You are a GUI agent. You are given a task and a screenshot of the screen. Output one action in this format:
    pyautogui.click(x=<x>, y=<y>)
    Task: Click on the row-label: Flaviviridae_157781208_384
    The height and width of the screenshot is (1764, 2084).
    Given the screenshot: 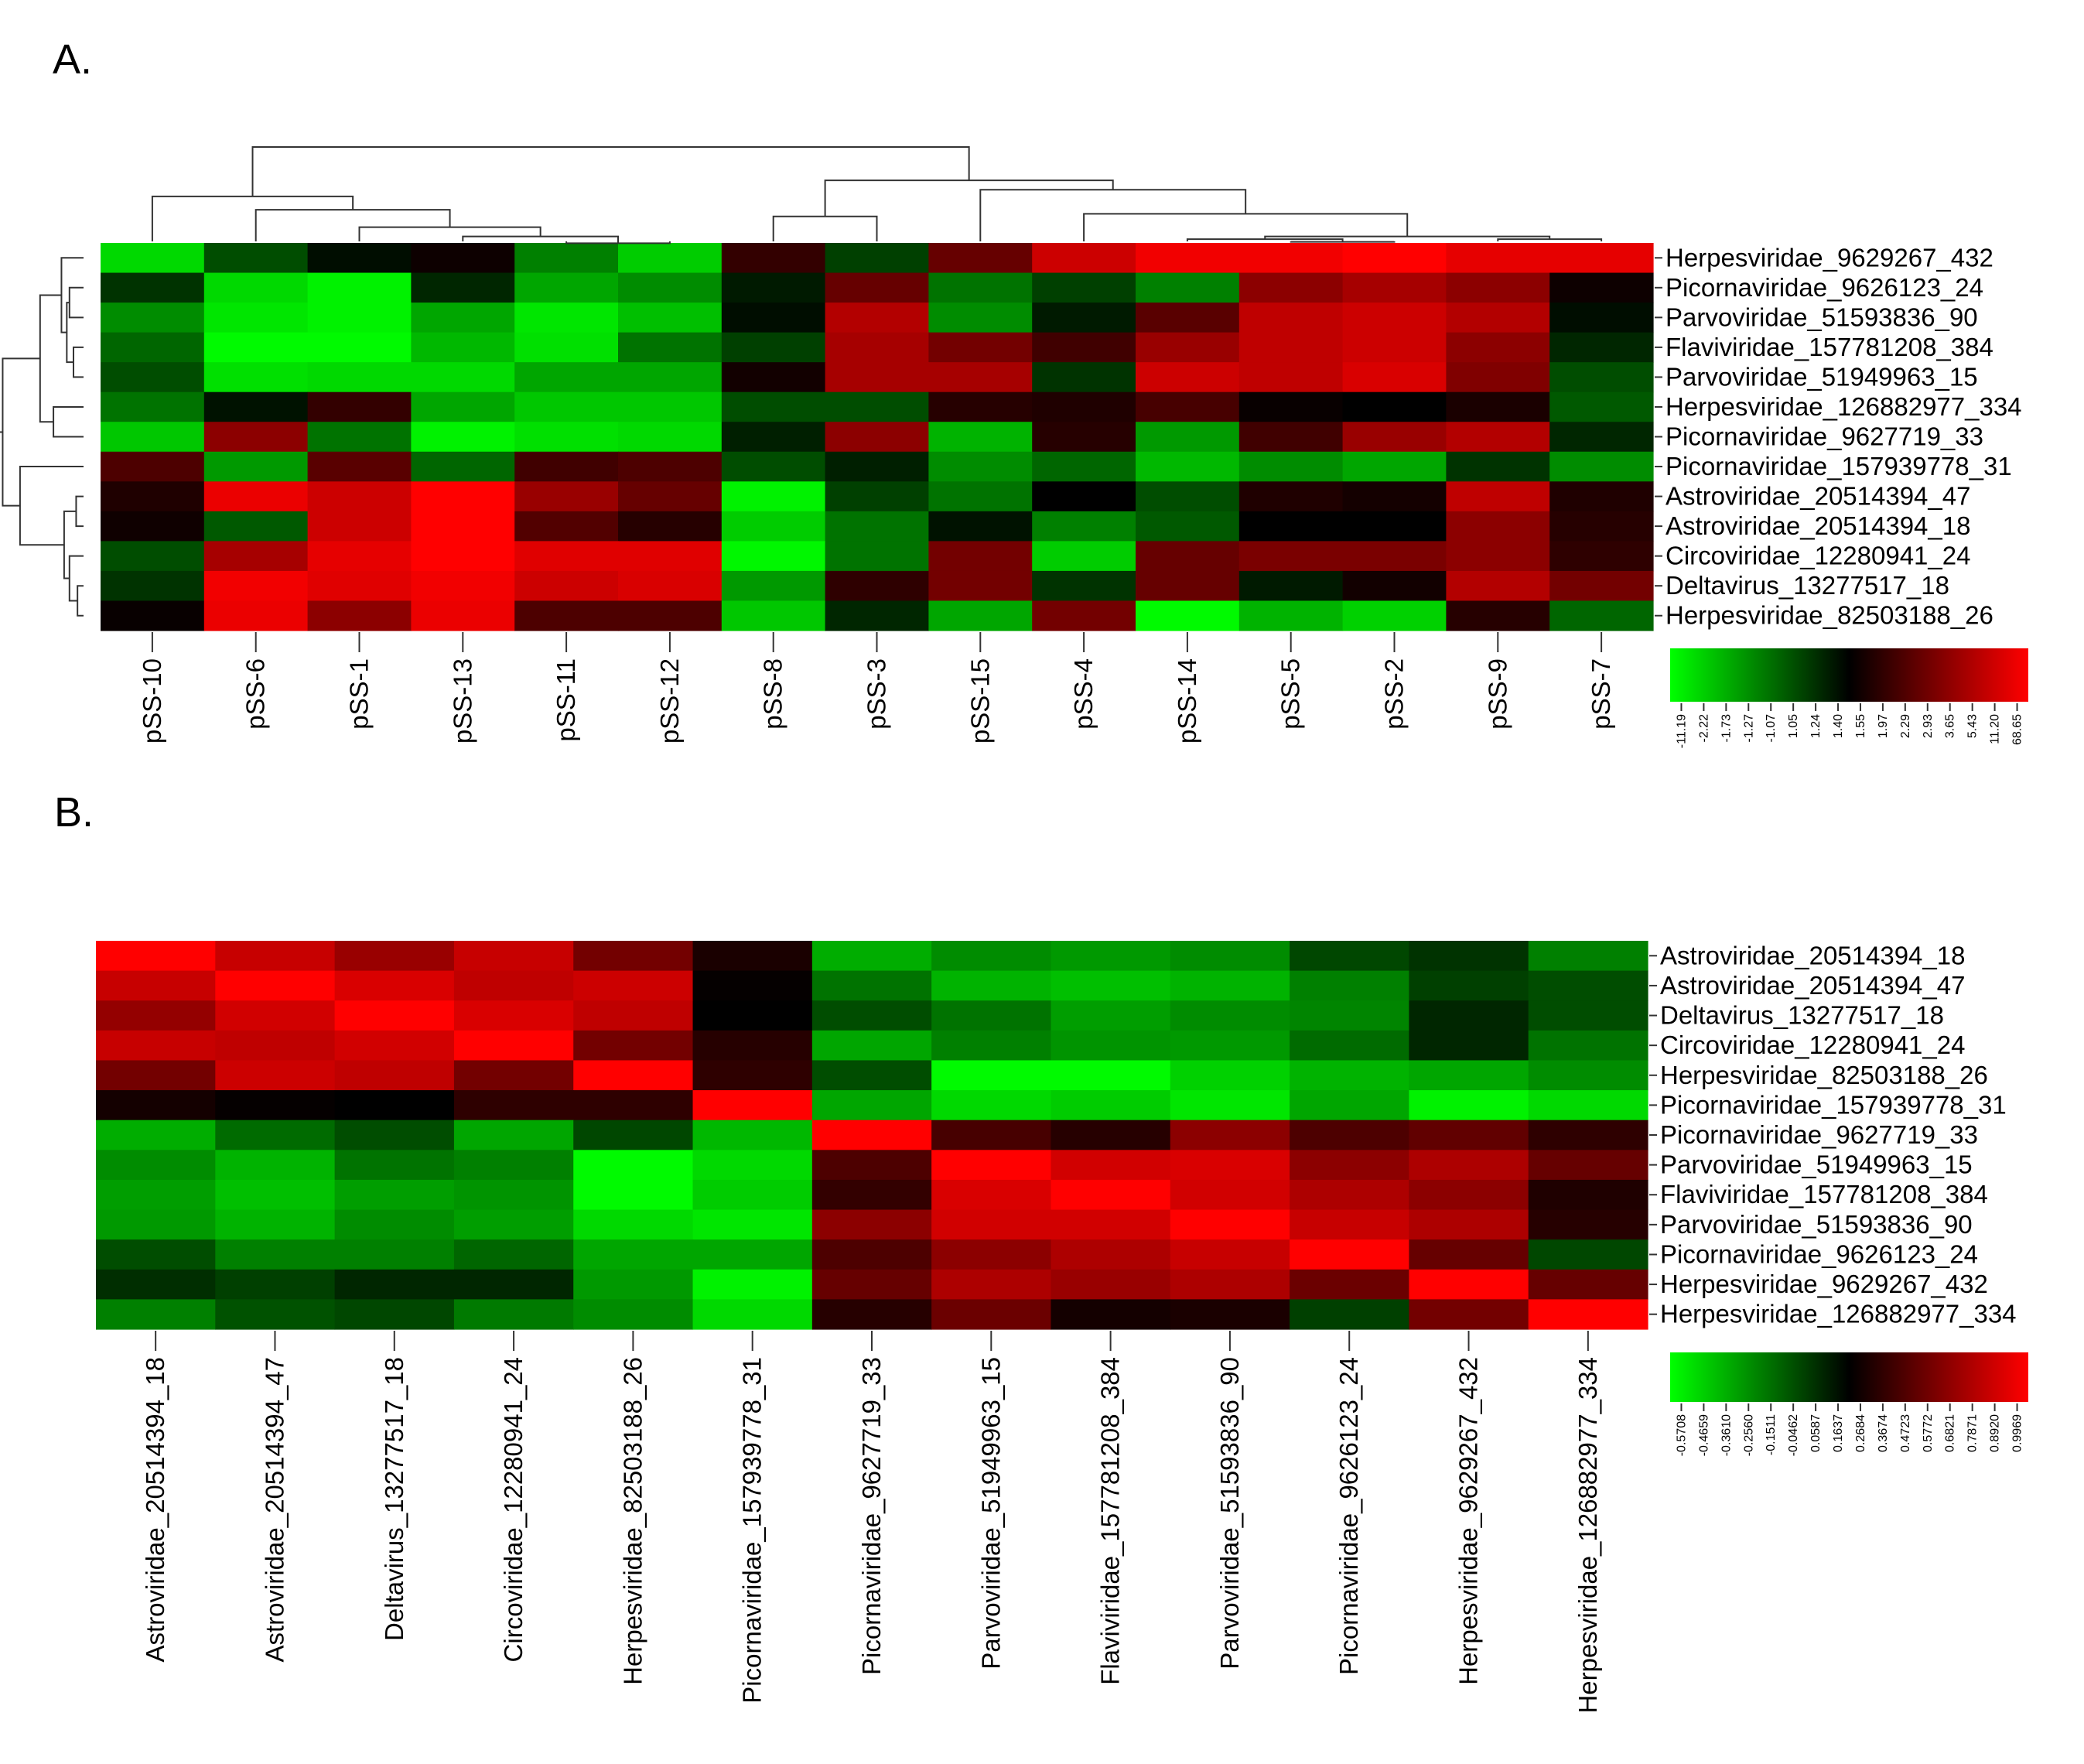 What is the action you would take?
    pyautogui.click(x=1829, y=347)
    